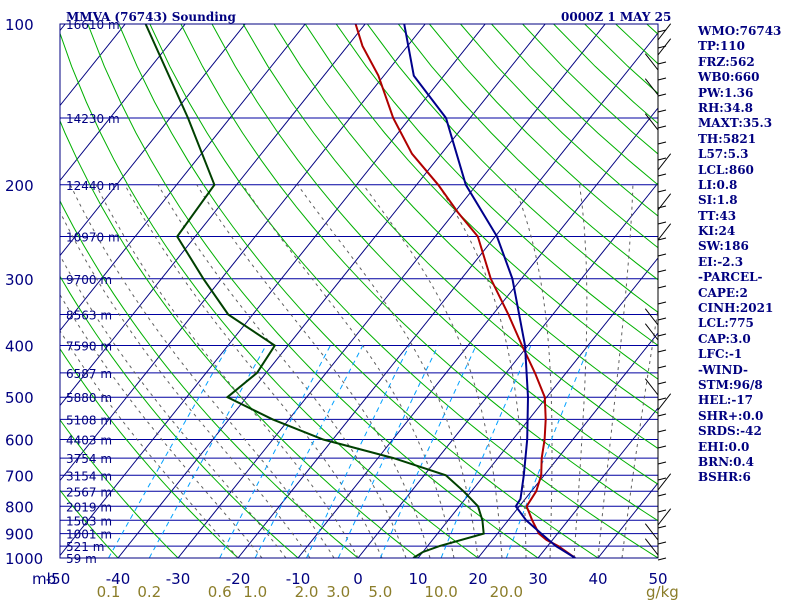 Image resolution: width=800 pixels, height=600 pixels. What do you see at coordinates (616, 17) in the screenshot?
I see `sounding-time: 0000Z 1 MAY 25` at bounding box center [616, 17].